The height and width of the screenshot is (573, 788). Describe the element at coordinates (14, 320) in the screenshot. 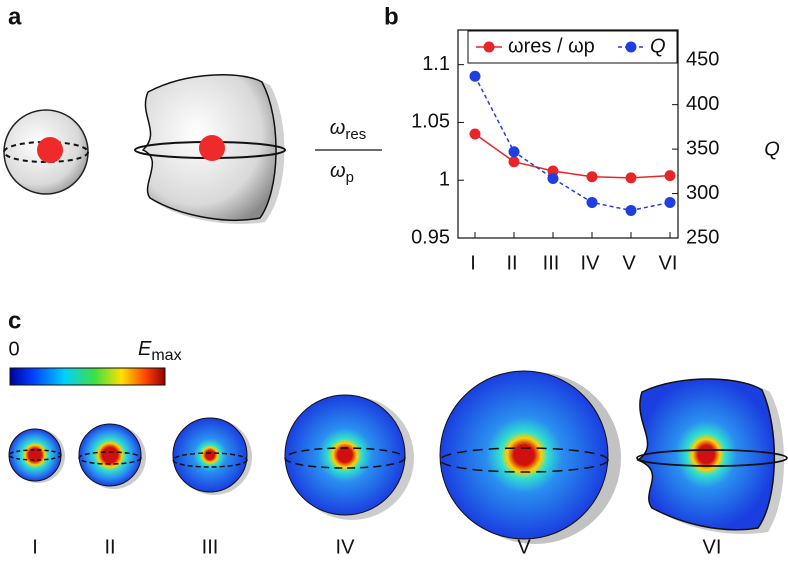

I see `panel-label: c` at that location.